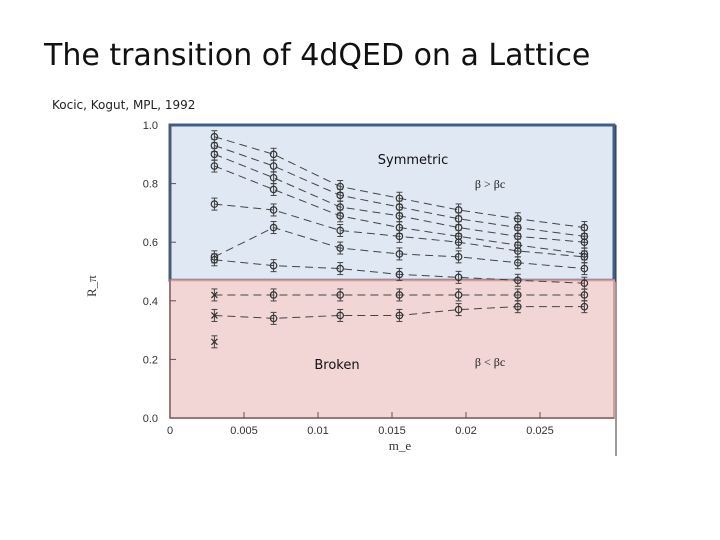 This screenshot has height=540, width=720. Describe the element at coordinates (170, 431) in the screenshot. I see `x-tick-label: 0` at that location.